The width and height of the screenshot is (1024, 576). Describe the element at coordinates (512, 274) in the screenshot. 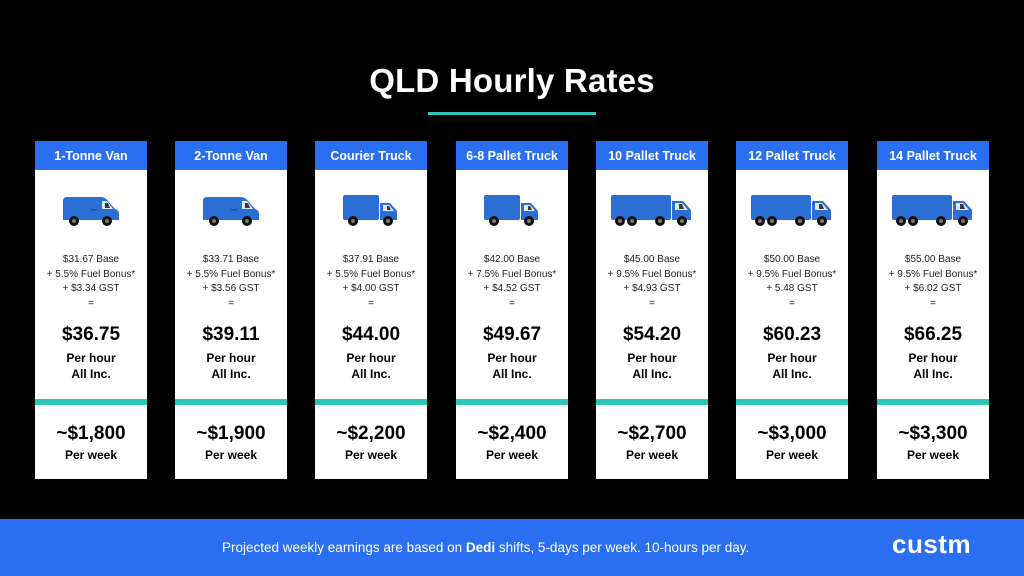

I see `fuel-bonus: + 7.5% Fuel Bonus*` at that location.